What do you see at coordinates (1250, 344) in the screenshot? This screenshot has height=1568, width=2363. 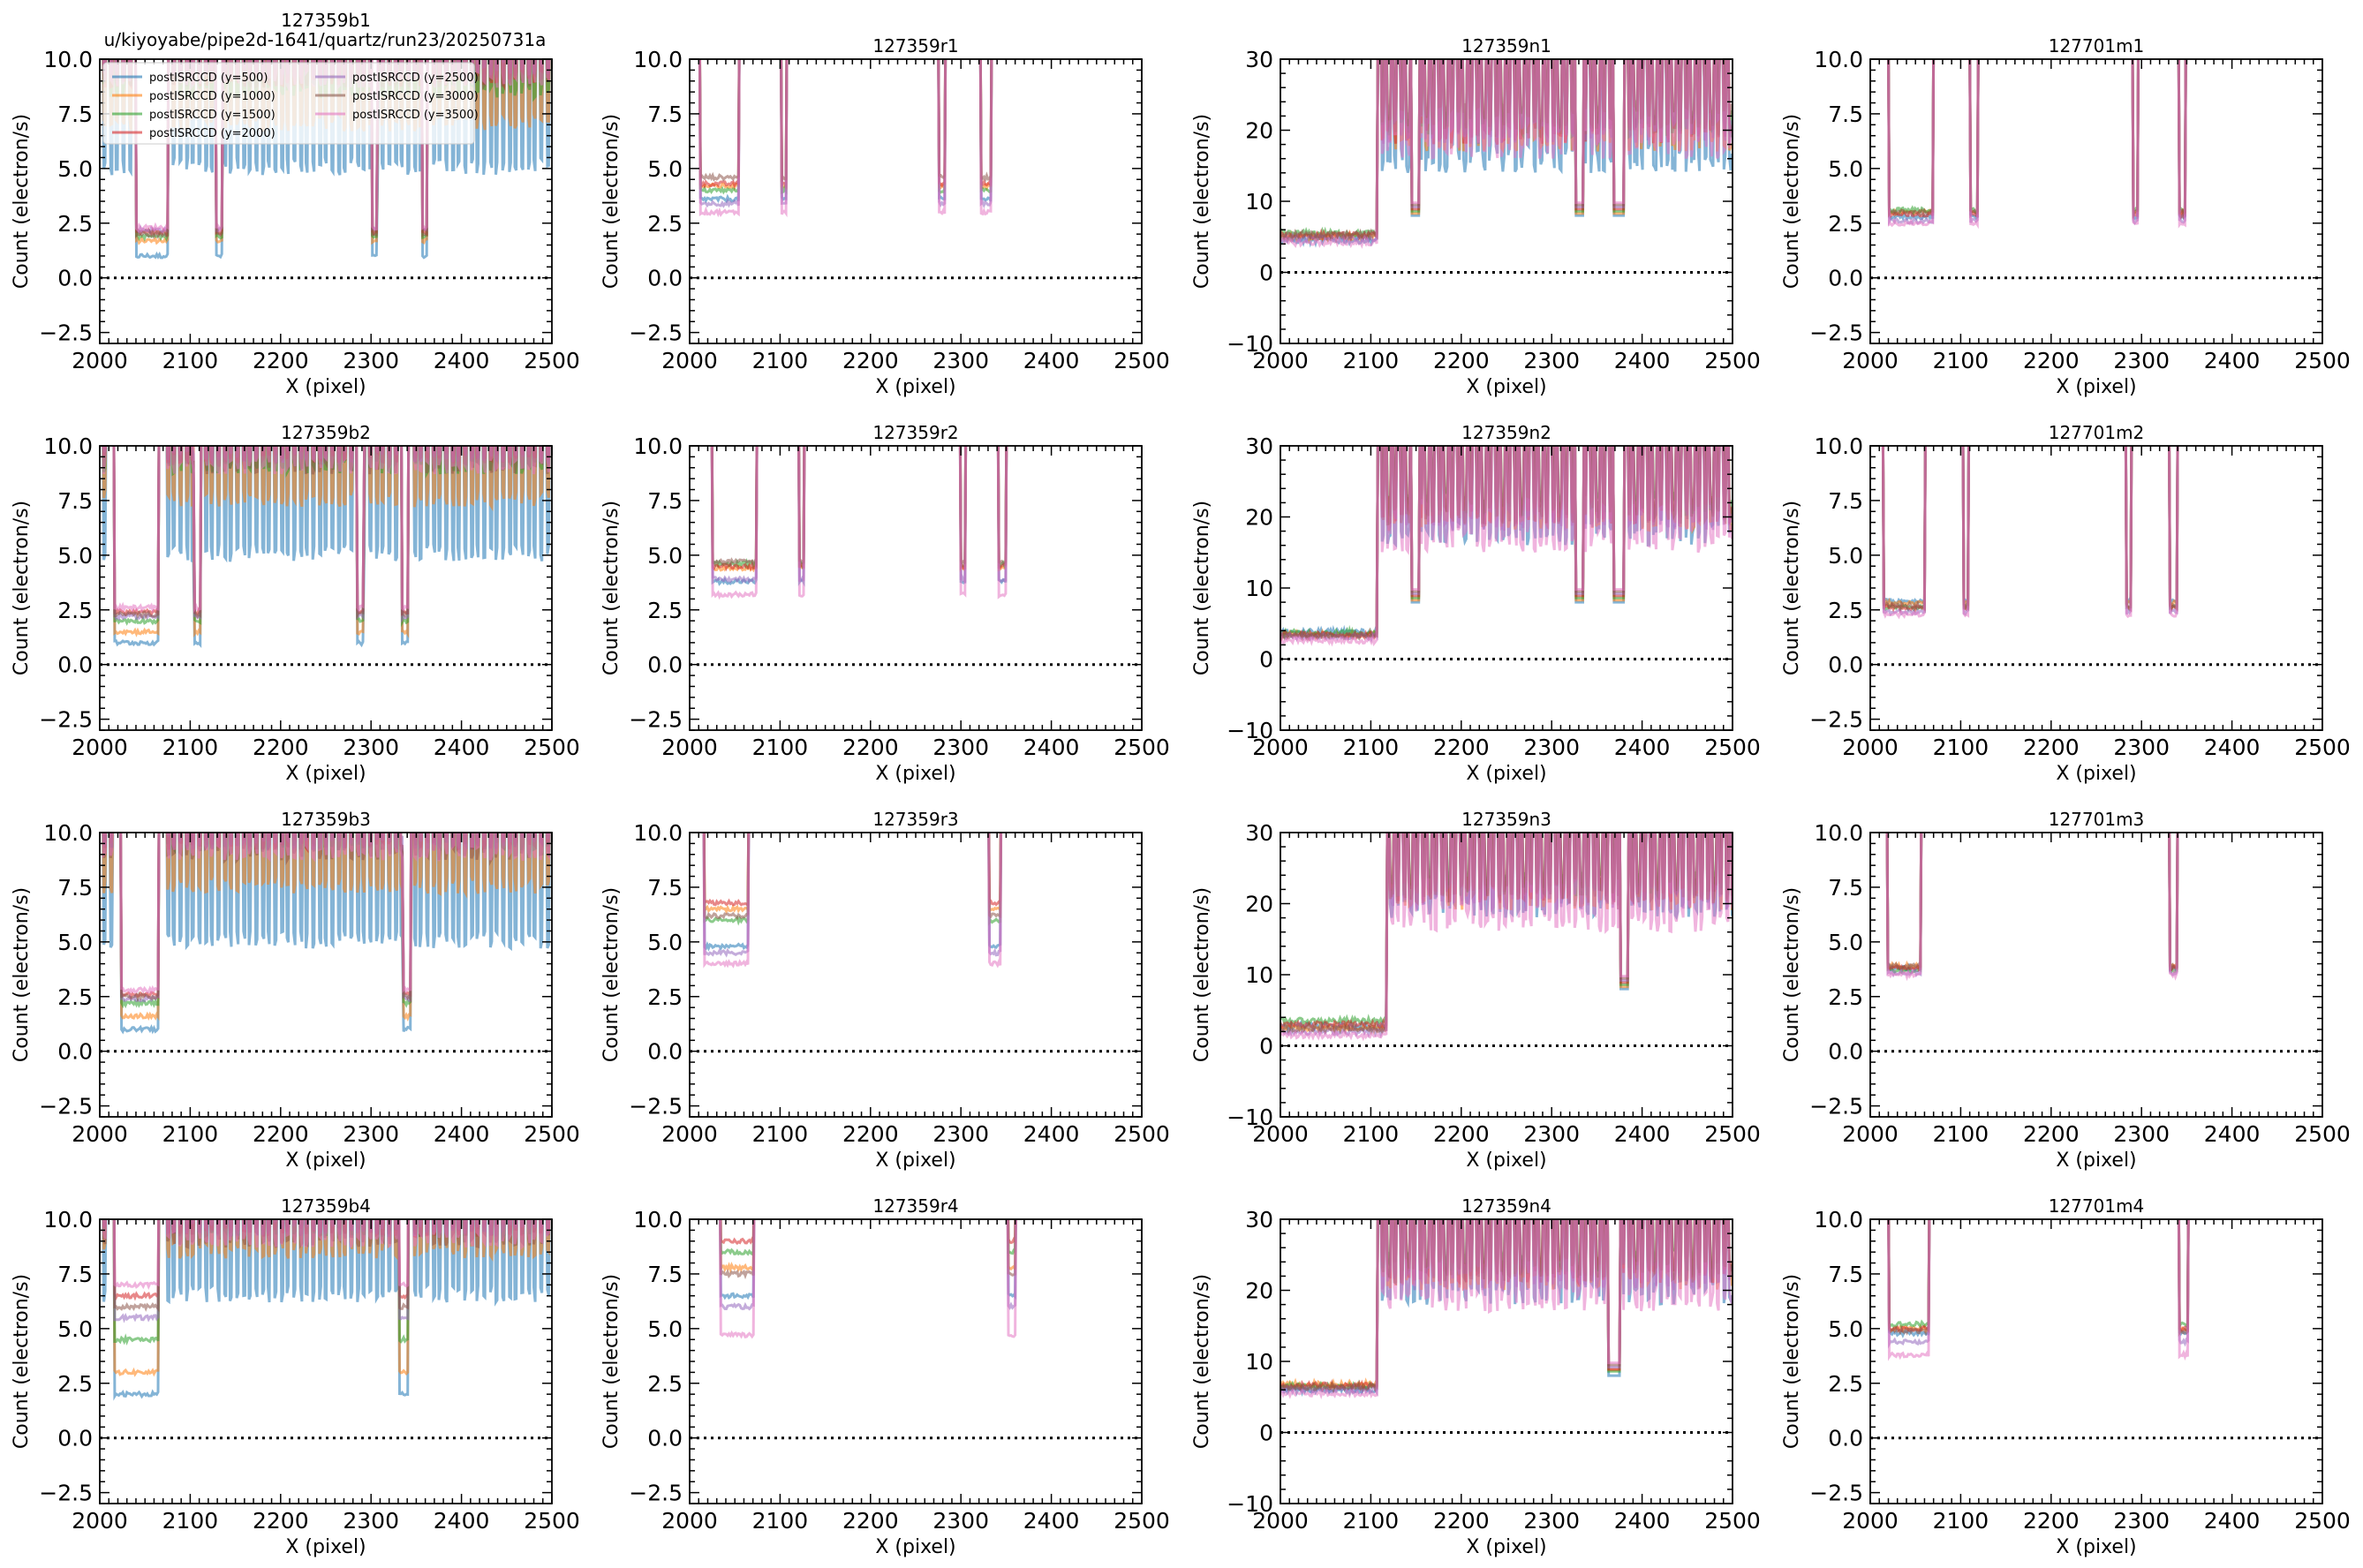 I see `y-tick-label: −10` at bounding box center [1250, 344].